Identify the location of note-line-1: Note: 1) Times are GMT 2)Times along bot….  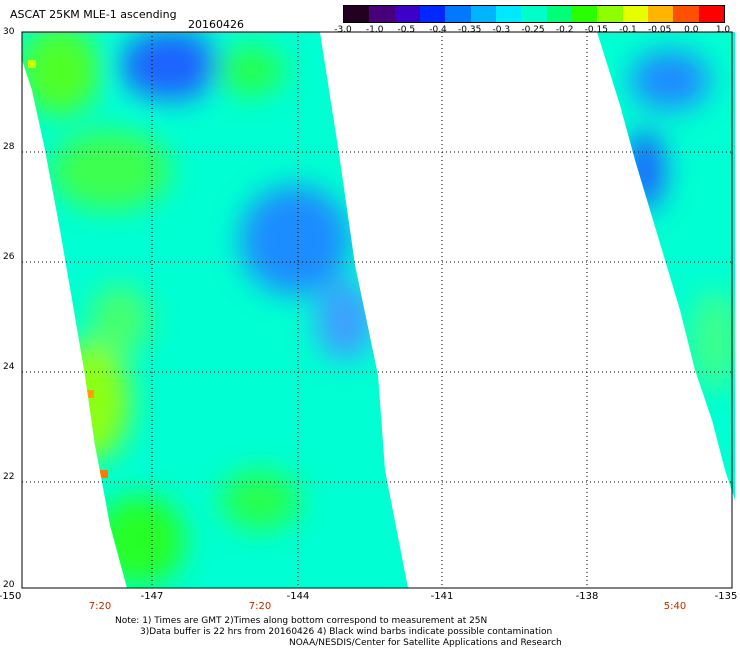
(301, 621).